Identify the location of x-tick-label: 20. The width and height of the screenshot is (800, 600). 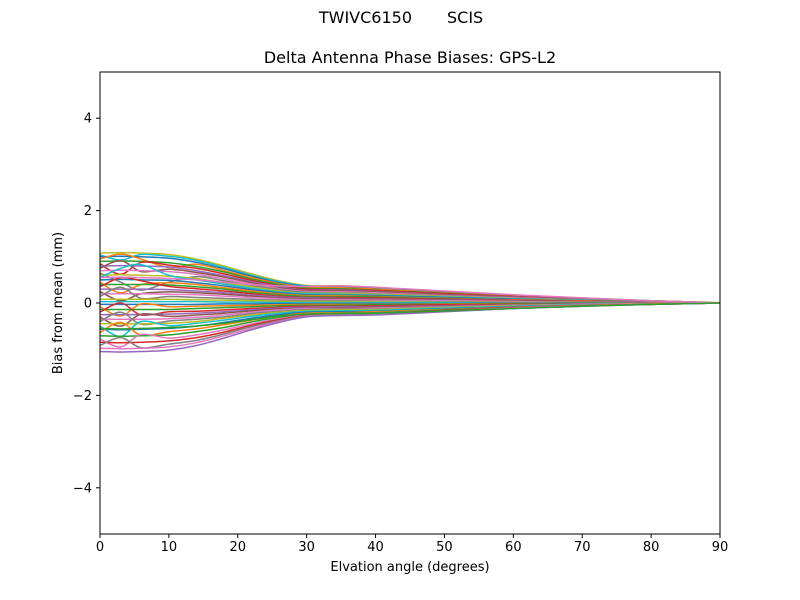
(238, 547).